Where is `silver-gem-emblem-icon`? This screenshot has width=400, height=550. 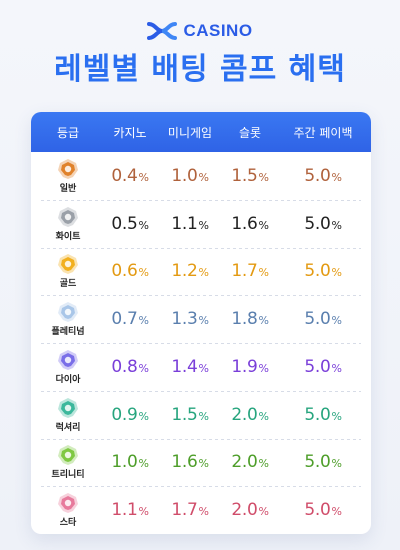
silver-gem-emblem-icon is located at coordinates (68, 216).